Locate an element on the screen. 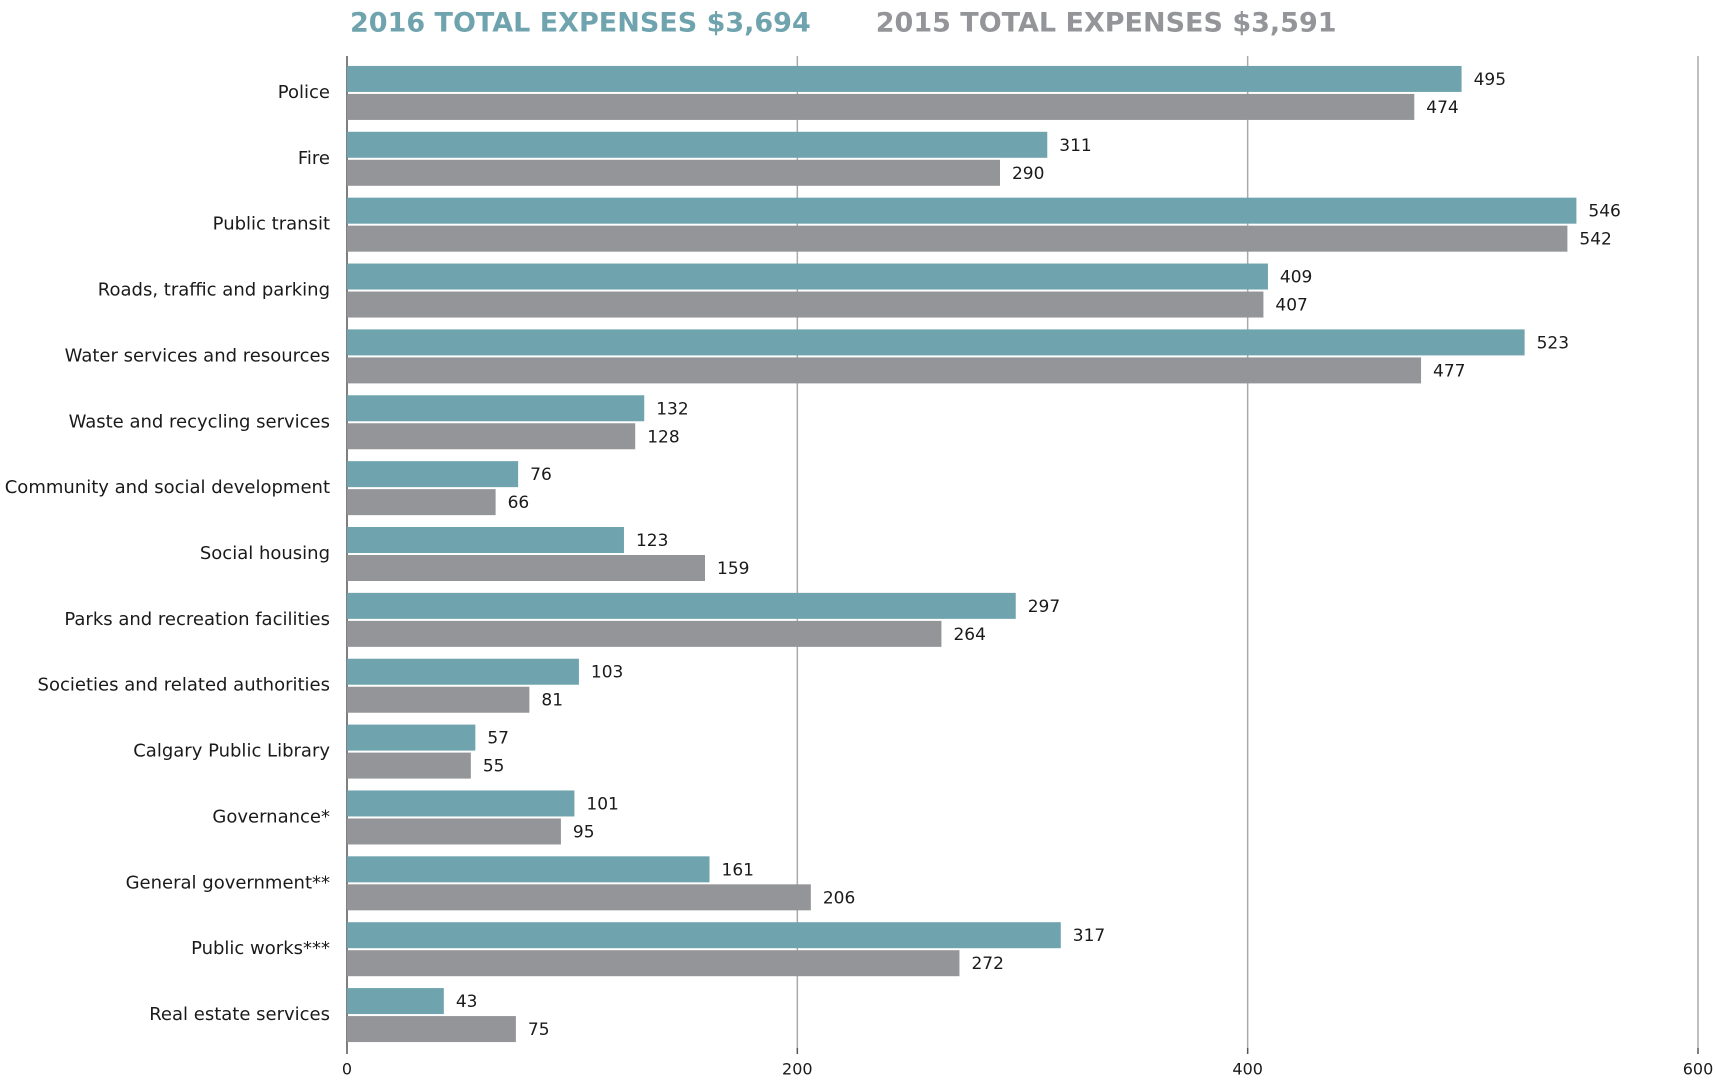 The image size is (1715, 1089). value-label: 95 is located at coordinates (584, 832).